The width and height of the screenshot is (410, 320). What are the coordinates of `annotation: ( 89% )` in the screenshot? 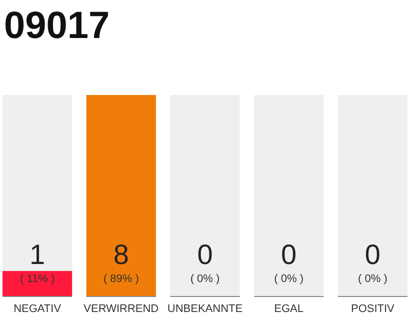 It's located at (121, 279).